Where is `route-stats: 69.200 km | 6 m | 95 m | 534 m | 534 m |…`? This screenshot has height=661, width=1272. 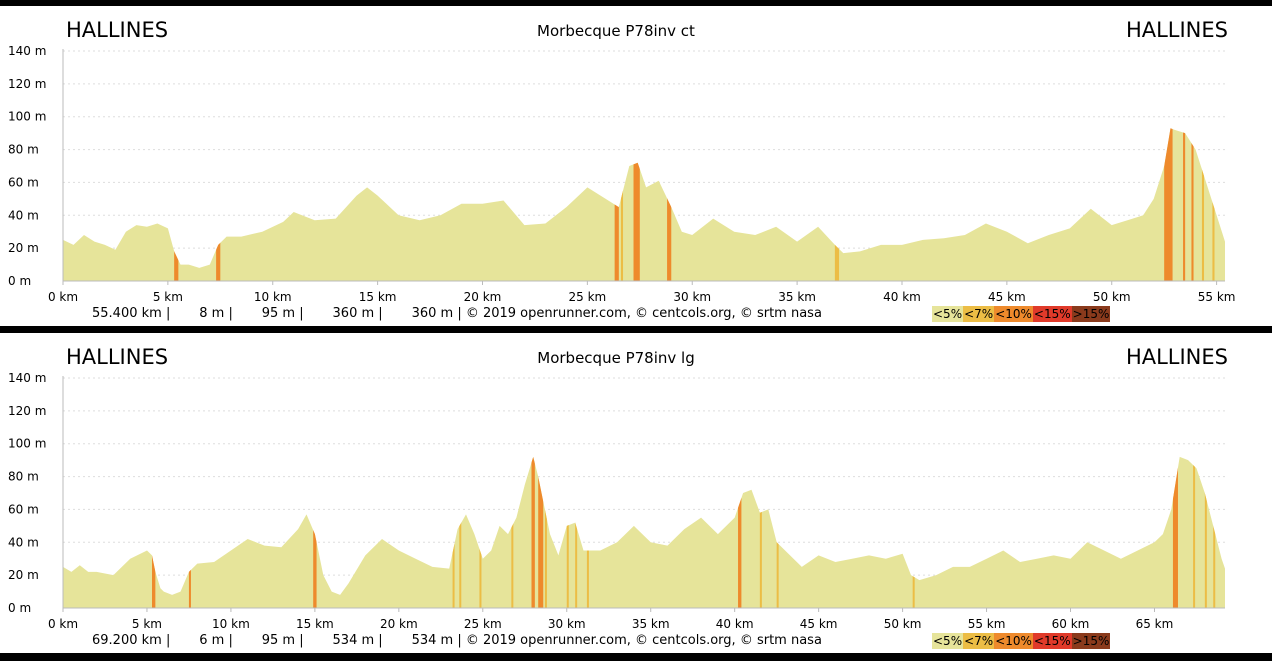 route-stats: 69.200 km | 6 m | 95 m | 534 m | 534 m |… is located at coordinates (457, 640).